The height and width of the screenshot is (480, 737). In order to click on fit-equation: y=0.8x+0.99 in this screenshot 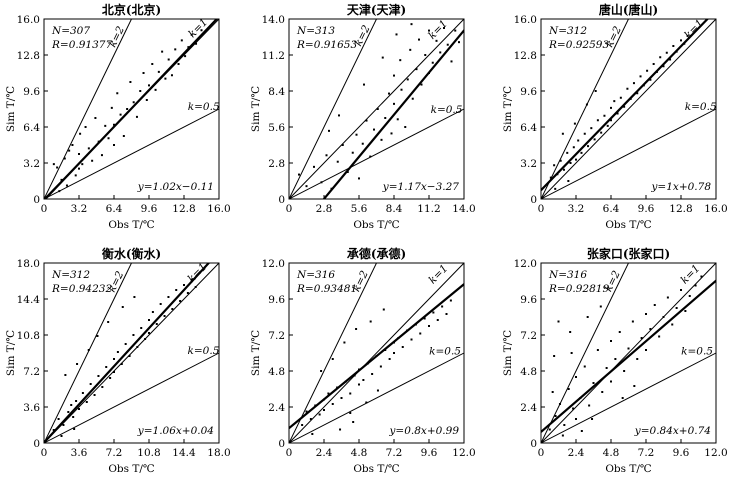, I will do `click(423, 431)`.